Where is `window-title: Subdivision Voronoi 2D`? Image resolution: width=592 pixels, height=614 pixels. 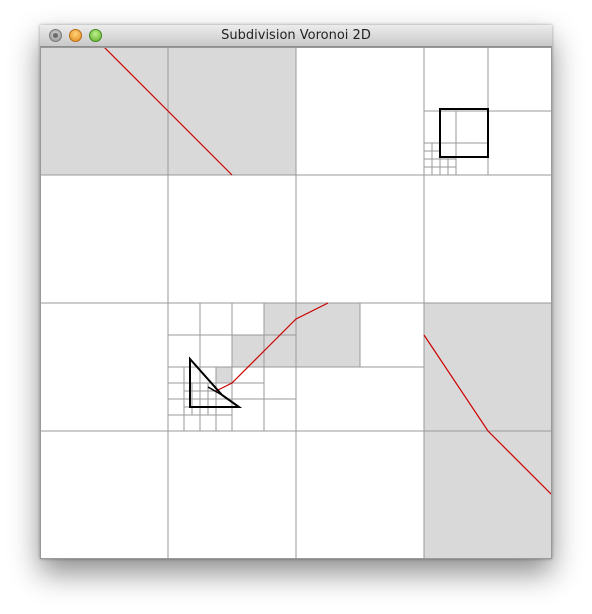 window-title: Subdivision Voronoi 2D is located at coordinates (296, 35).